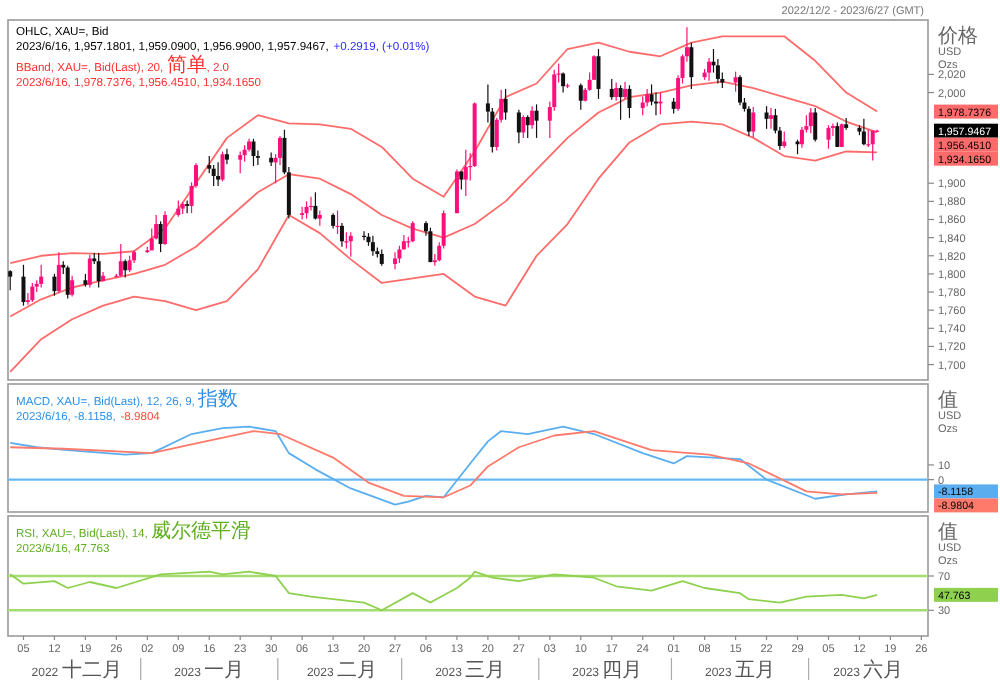 This screenshot has height=680, width=1000. Describe the element at coordinates (444, 591) in the screenshot. I see `line-series` at that location.